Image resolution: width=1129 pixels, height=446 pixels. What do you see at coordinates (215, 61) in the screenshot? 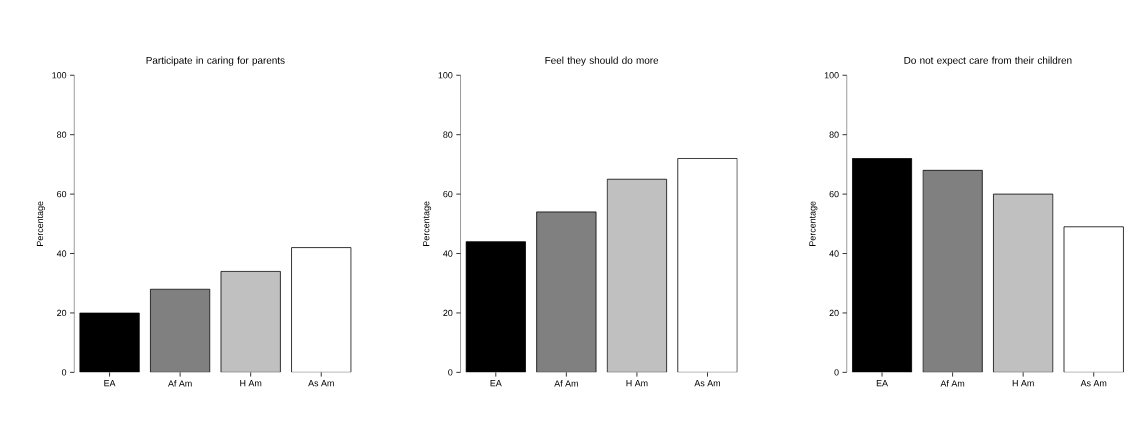
I see `chart-title: Participate in caring for parents` at bounding box center [215, 61].